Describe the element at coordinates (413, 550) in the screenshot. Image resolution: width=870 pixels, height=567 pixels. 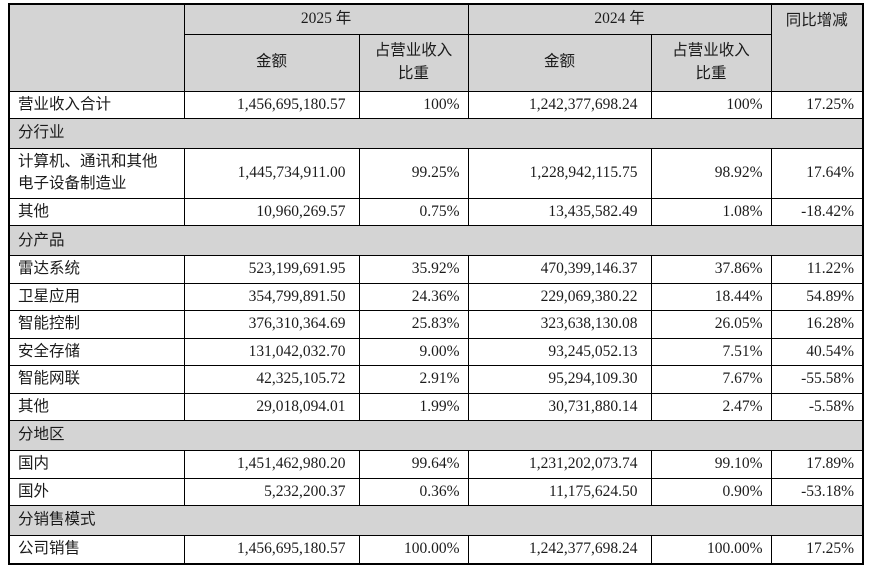
I see `share-2025-cell: 100.00%` at that location.